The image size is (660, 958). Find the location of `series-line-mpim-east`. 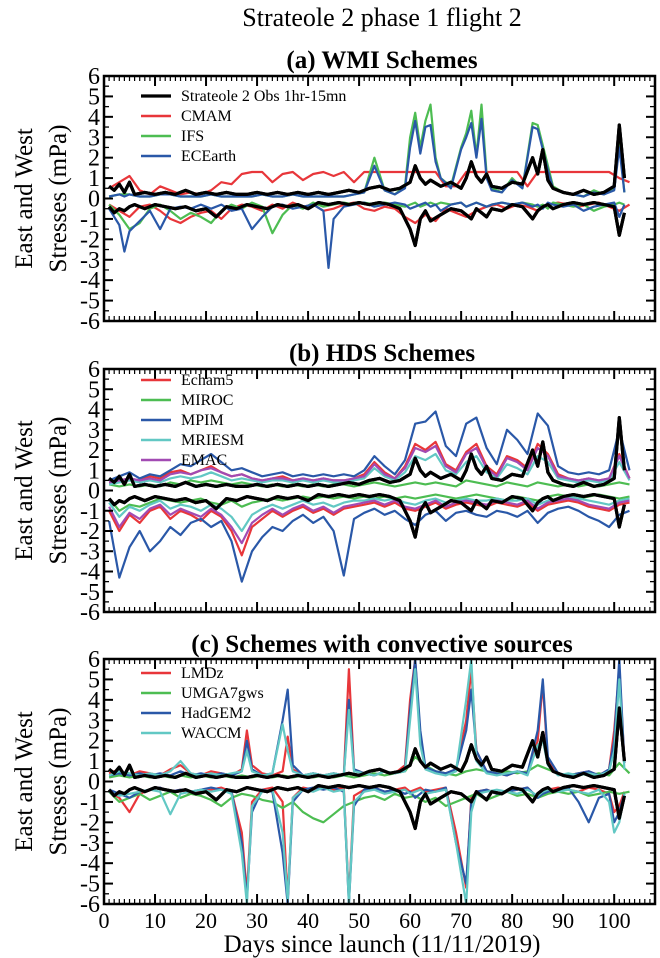

series-line-mpim-east is located at coordinates (369, 446).